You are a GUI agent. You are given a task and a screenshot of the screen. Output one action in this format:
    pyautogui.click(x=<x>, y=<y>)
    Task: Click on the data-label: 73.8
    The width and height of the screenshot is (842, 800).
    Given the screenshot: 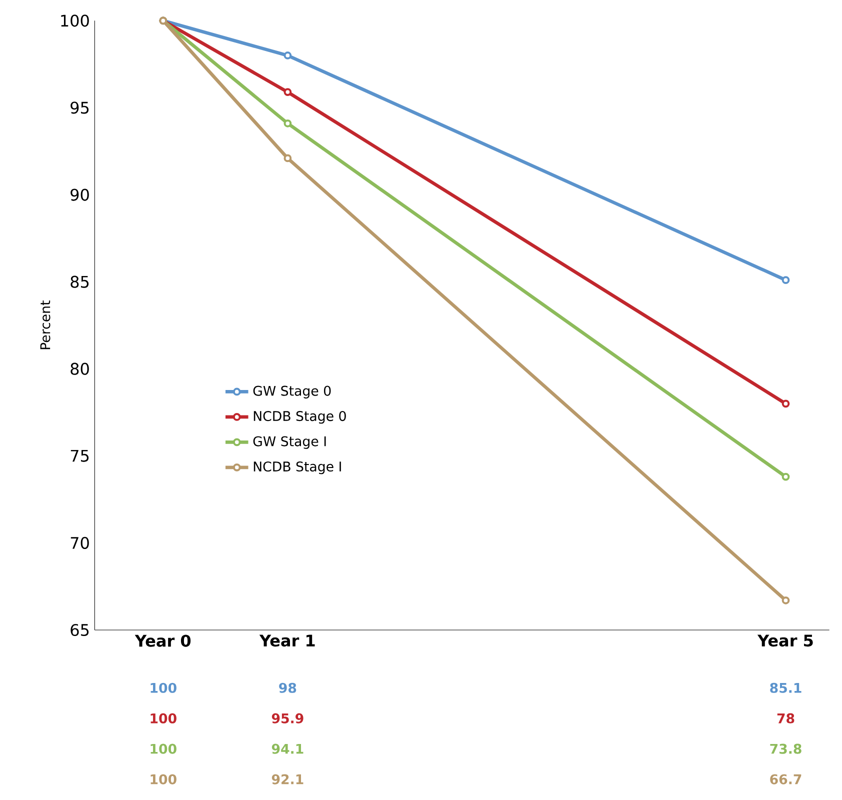 What is the action you would take?
    pyautogui.click(x=786, y=749)
    